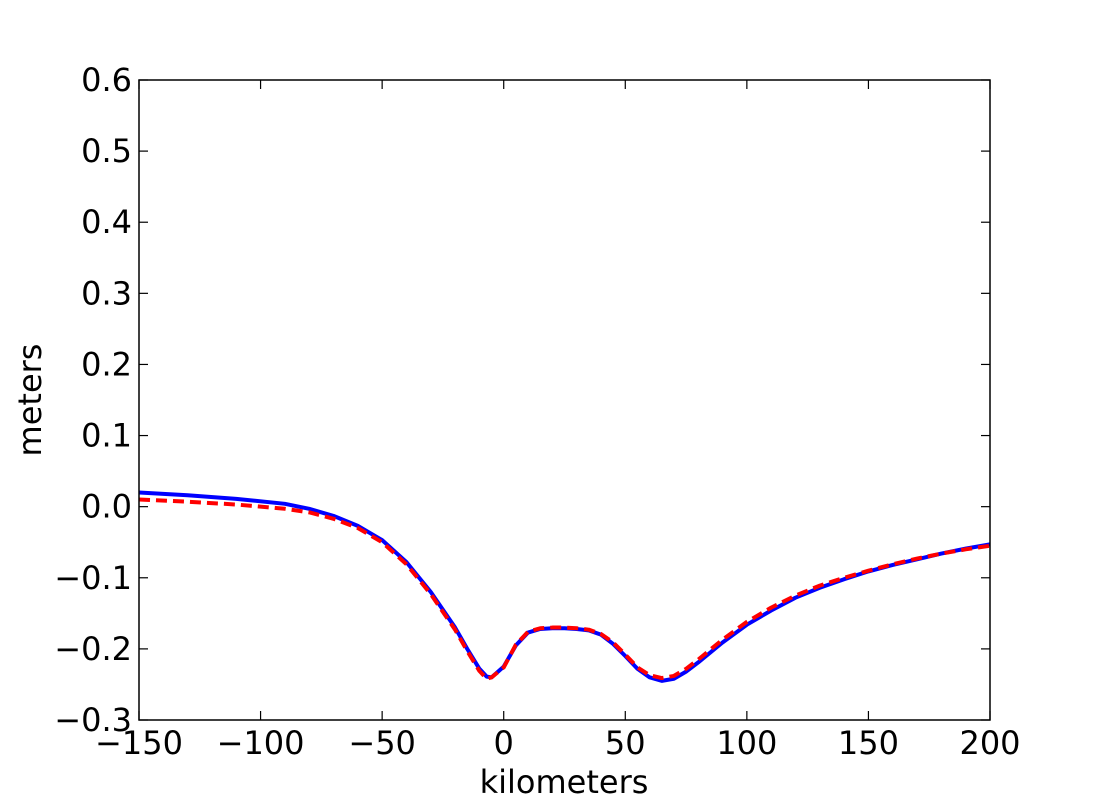  What do you see at coordinates (139, 743) in the screenshot?
I see `x-tick-label: −150` at bounding box center [139, 743].